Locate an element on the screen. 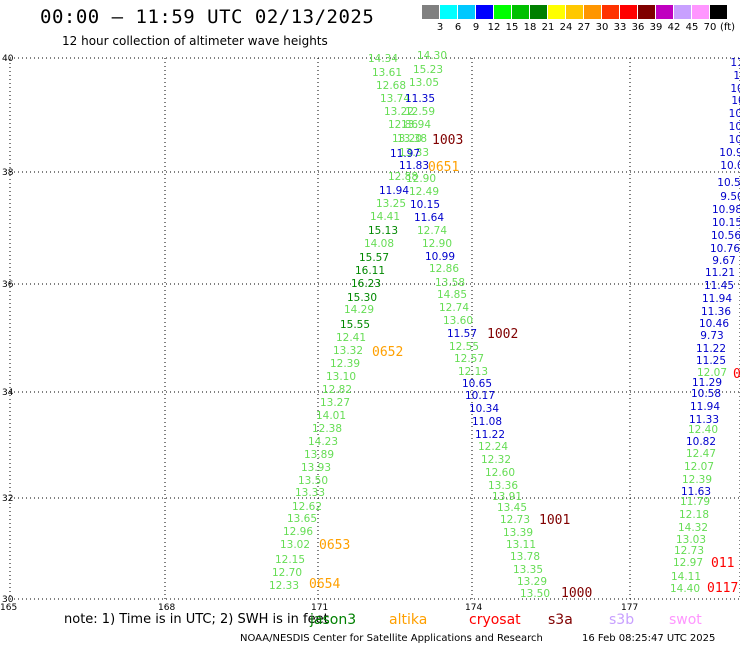  wave-height-value: 13.11 is located at coordinates (521, 545).